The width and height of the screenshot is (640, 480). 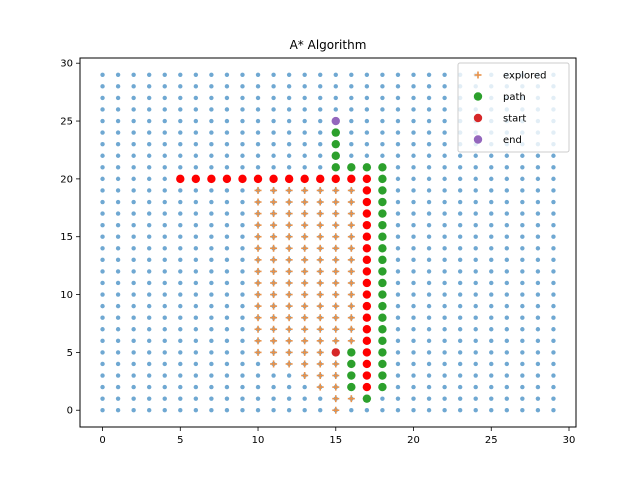 What do you see at coordinates (335, 440) in the screenshot?
I see `x-tick-label: 15` at bounding box center [335, 440].